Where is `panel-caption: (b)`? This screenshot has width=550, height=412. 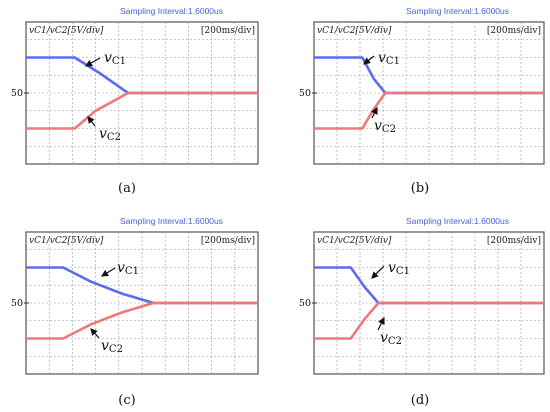 panel-caption: (b) is located at coordinates (420, 188).